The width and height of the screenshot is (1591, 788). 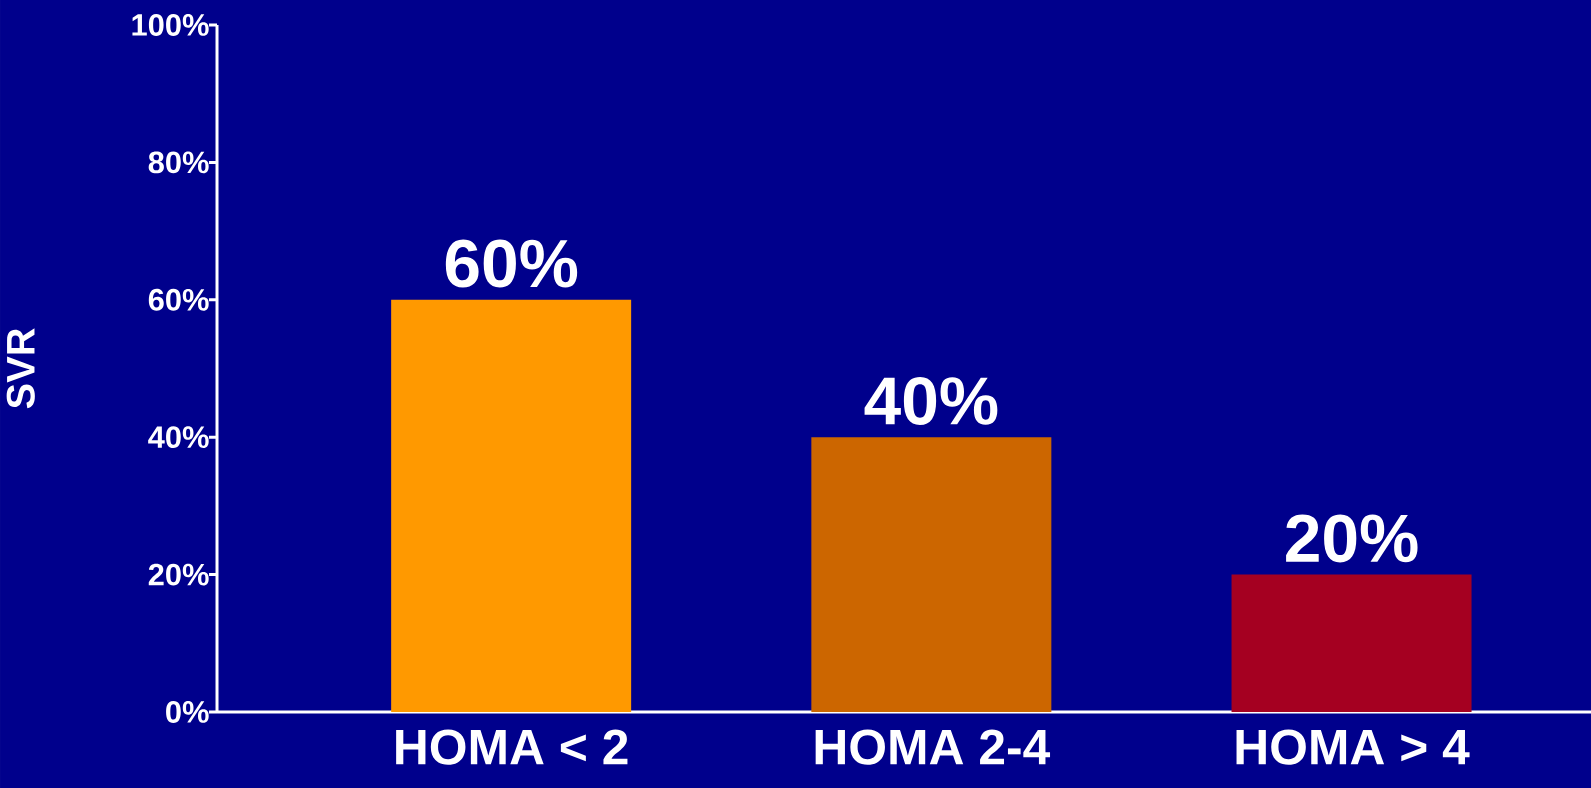 I want to click on y-tick-label: 100%, so click(x=170, y=25).